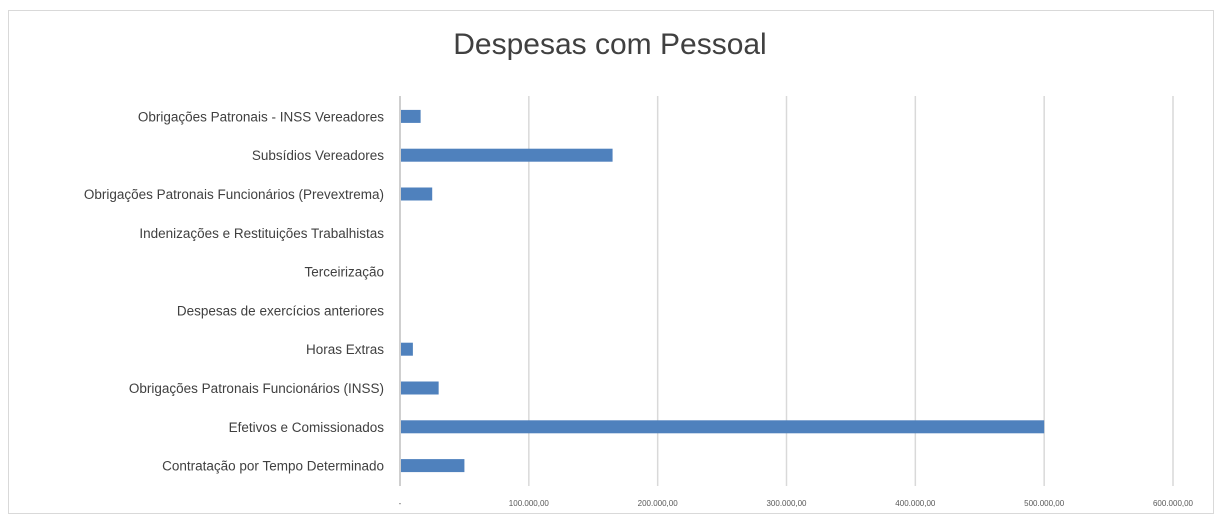 The image size is (1220, 520). What do you see at coordinates (307, 427) in the screenshot?
I see `category-label: Efetivos e Comissionados` at bounding box center [307, 427].